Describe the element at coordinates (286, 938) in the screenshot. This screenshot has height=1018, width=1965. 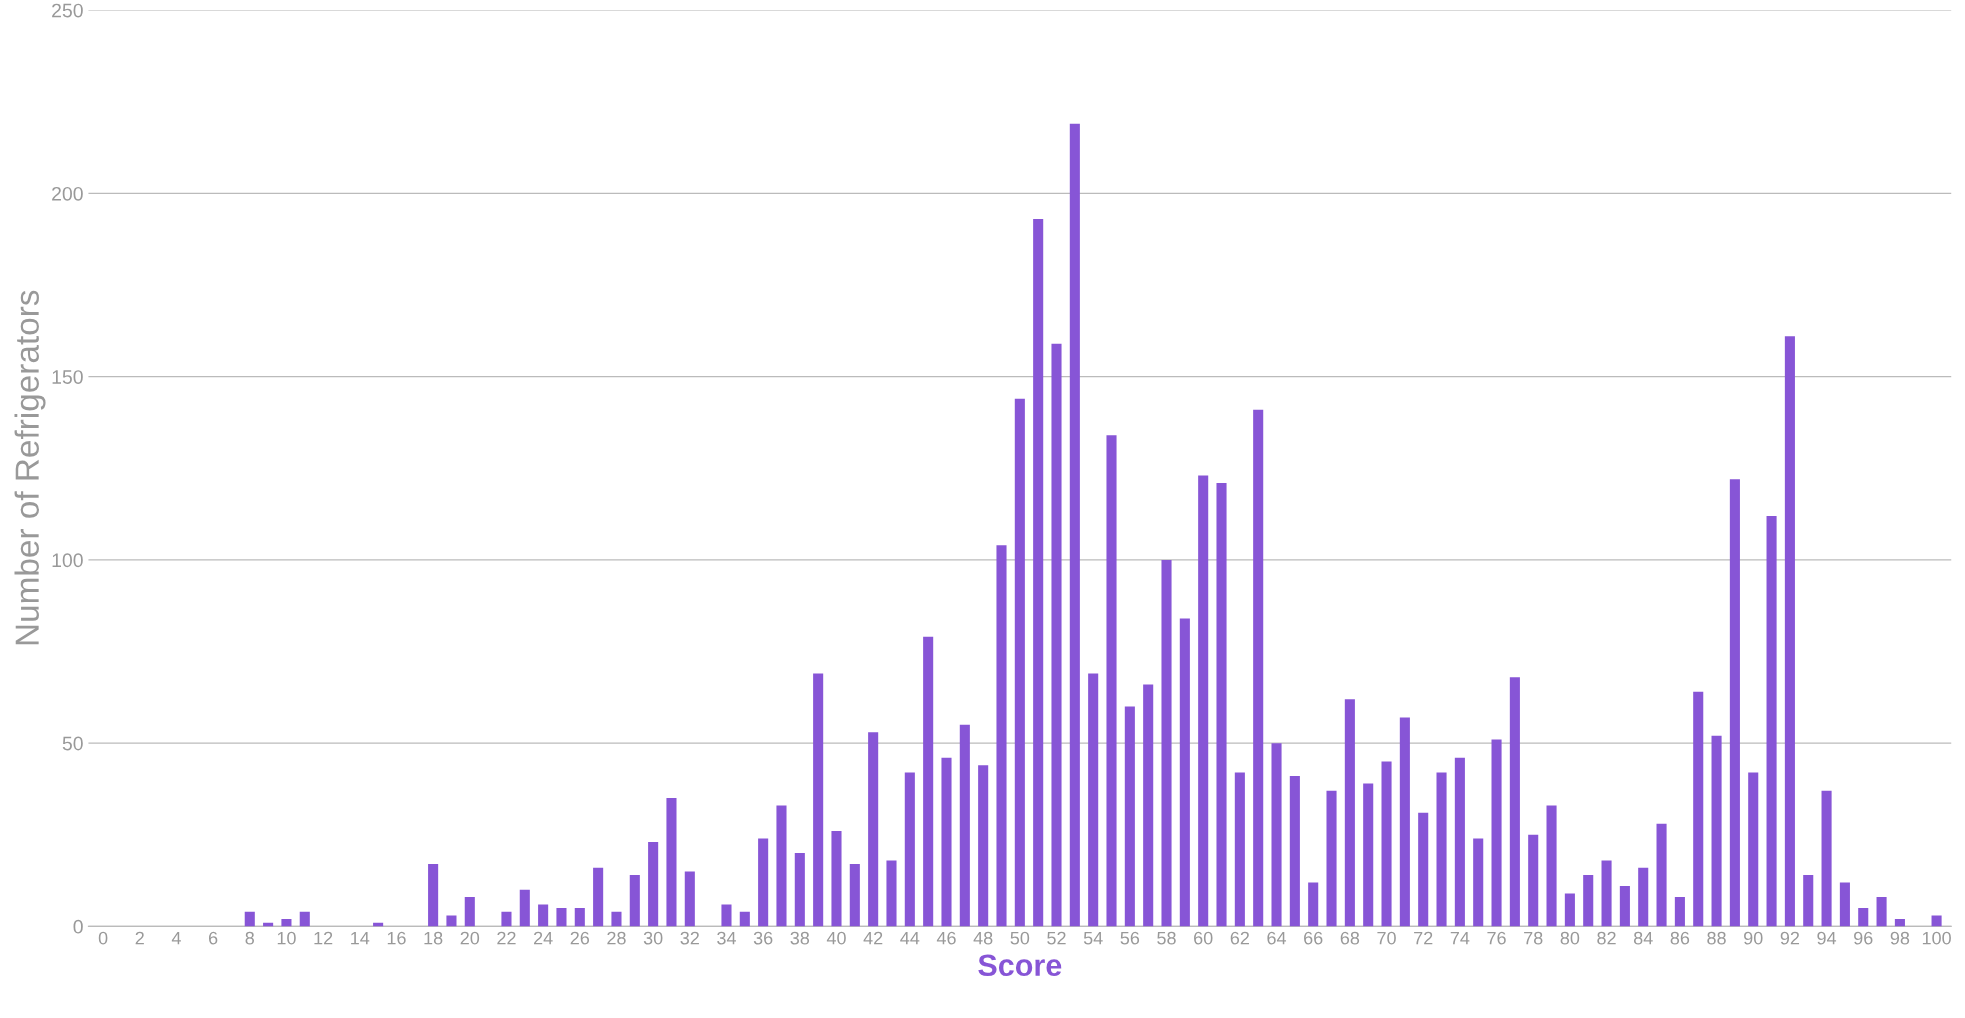
I see `x-tick-label: 10` at that location.